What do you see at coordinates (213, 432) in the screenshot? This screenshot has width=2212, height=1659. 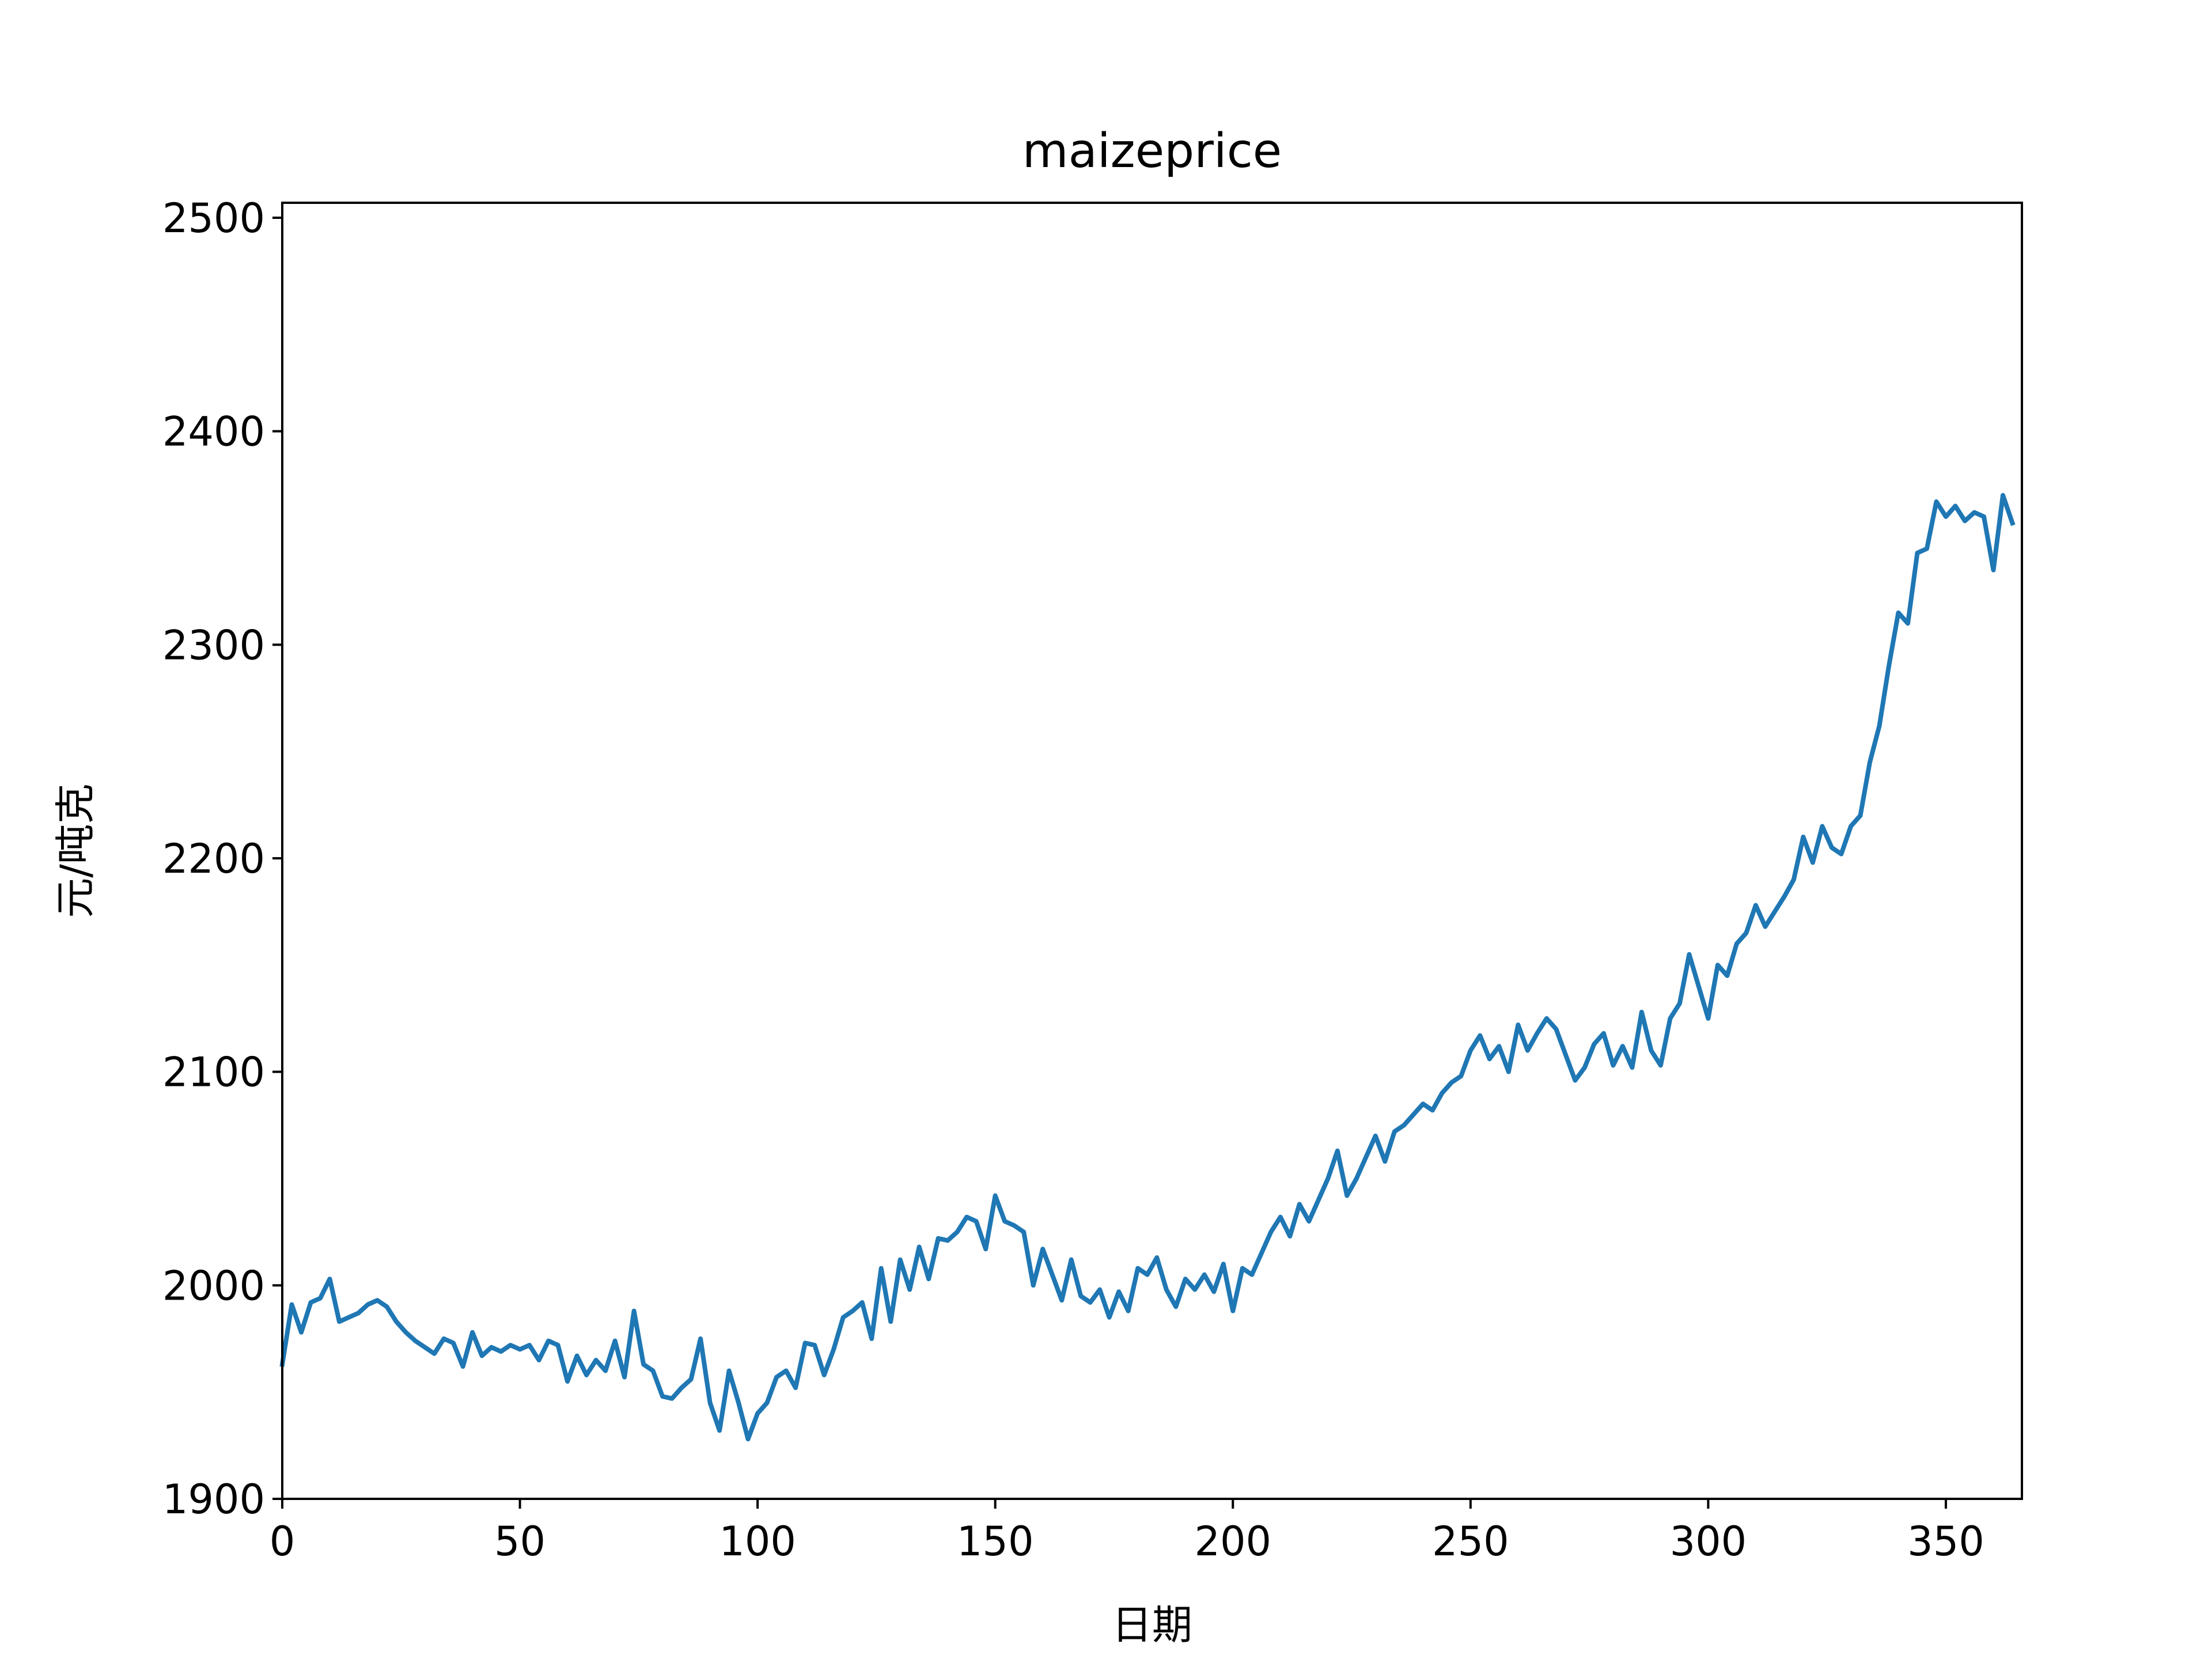 I see `y-tick-label: 2400` at bounding box center [213, 432].